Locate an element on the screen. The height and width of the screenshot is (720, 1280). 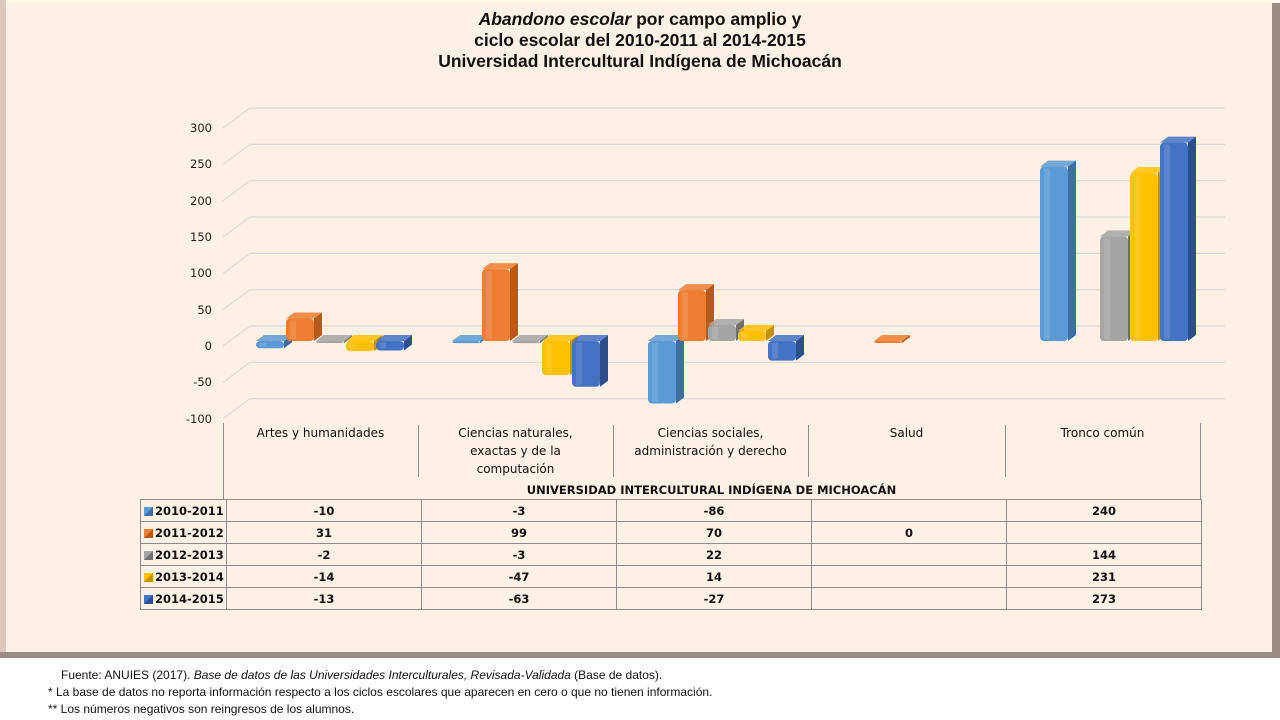
category-label-line: computación is located at coordinates (515, 469).